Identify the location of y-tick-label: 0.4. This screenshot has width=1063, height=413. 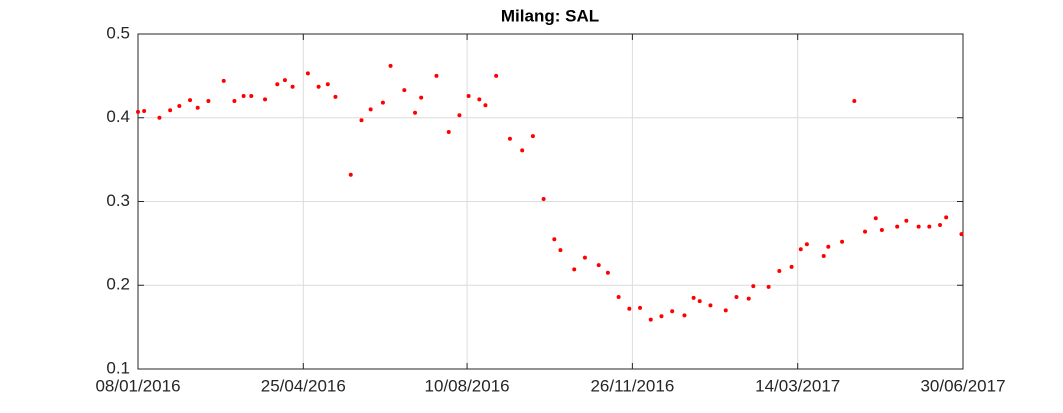
(118, 116).